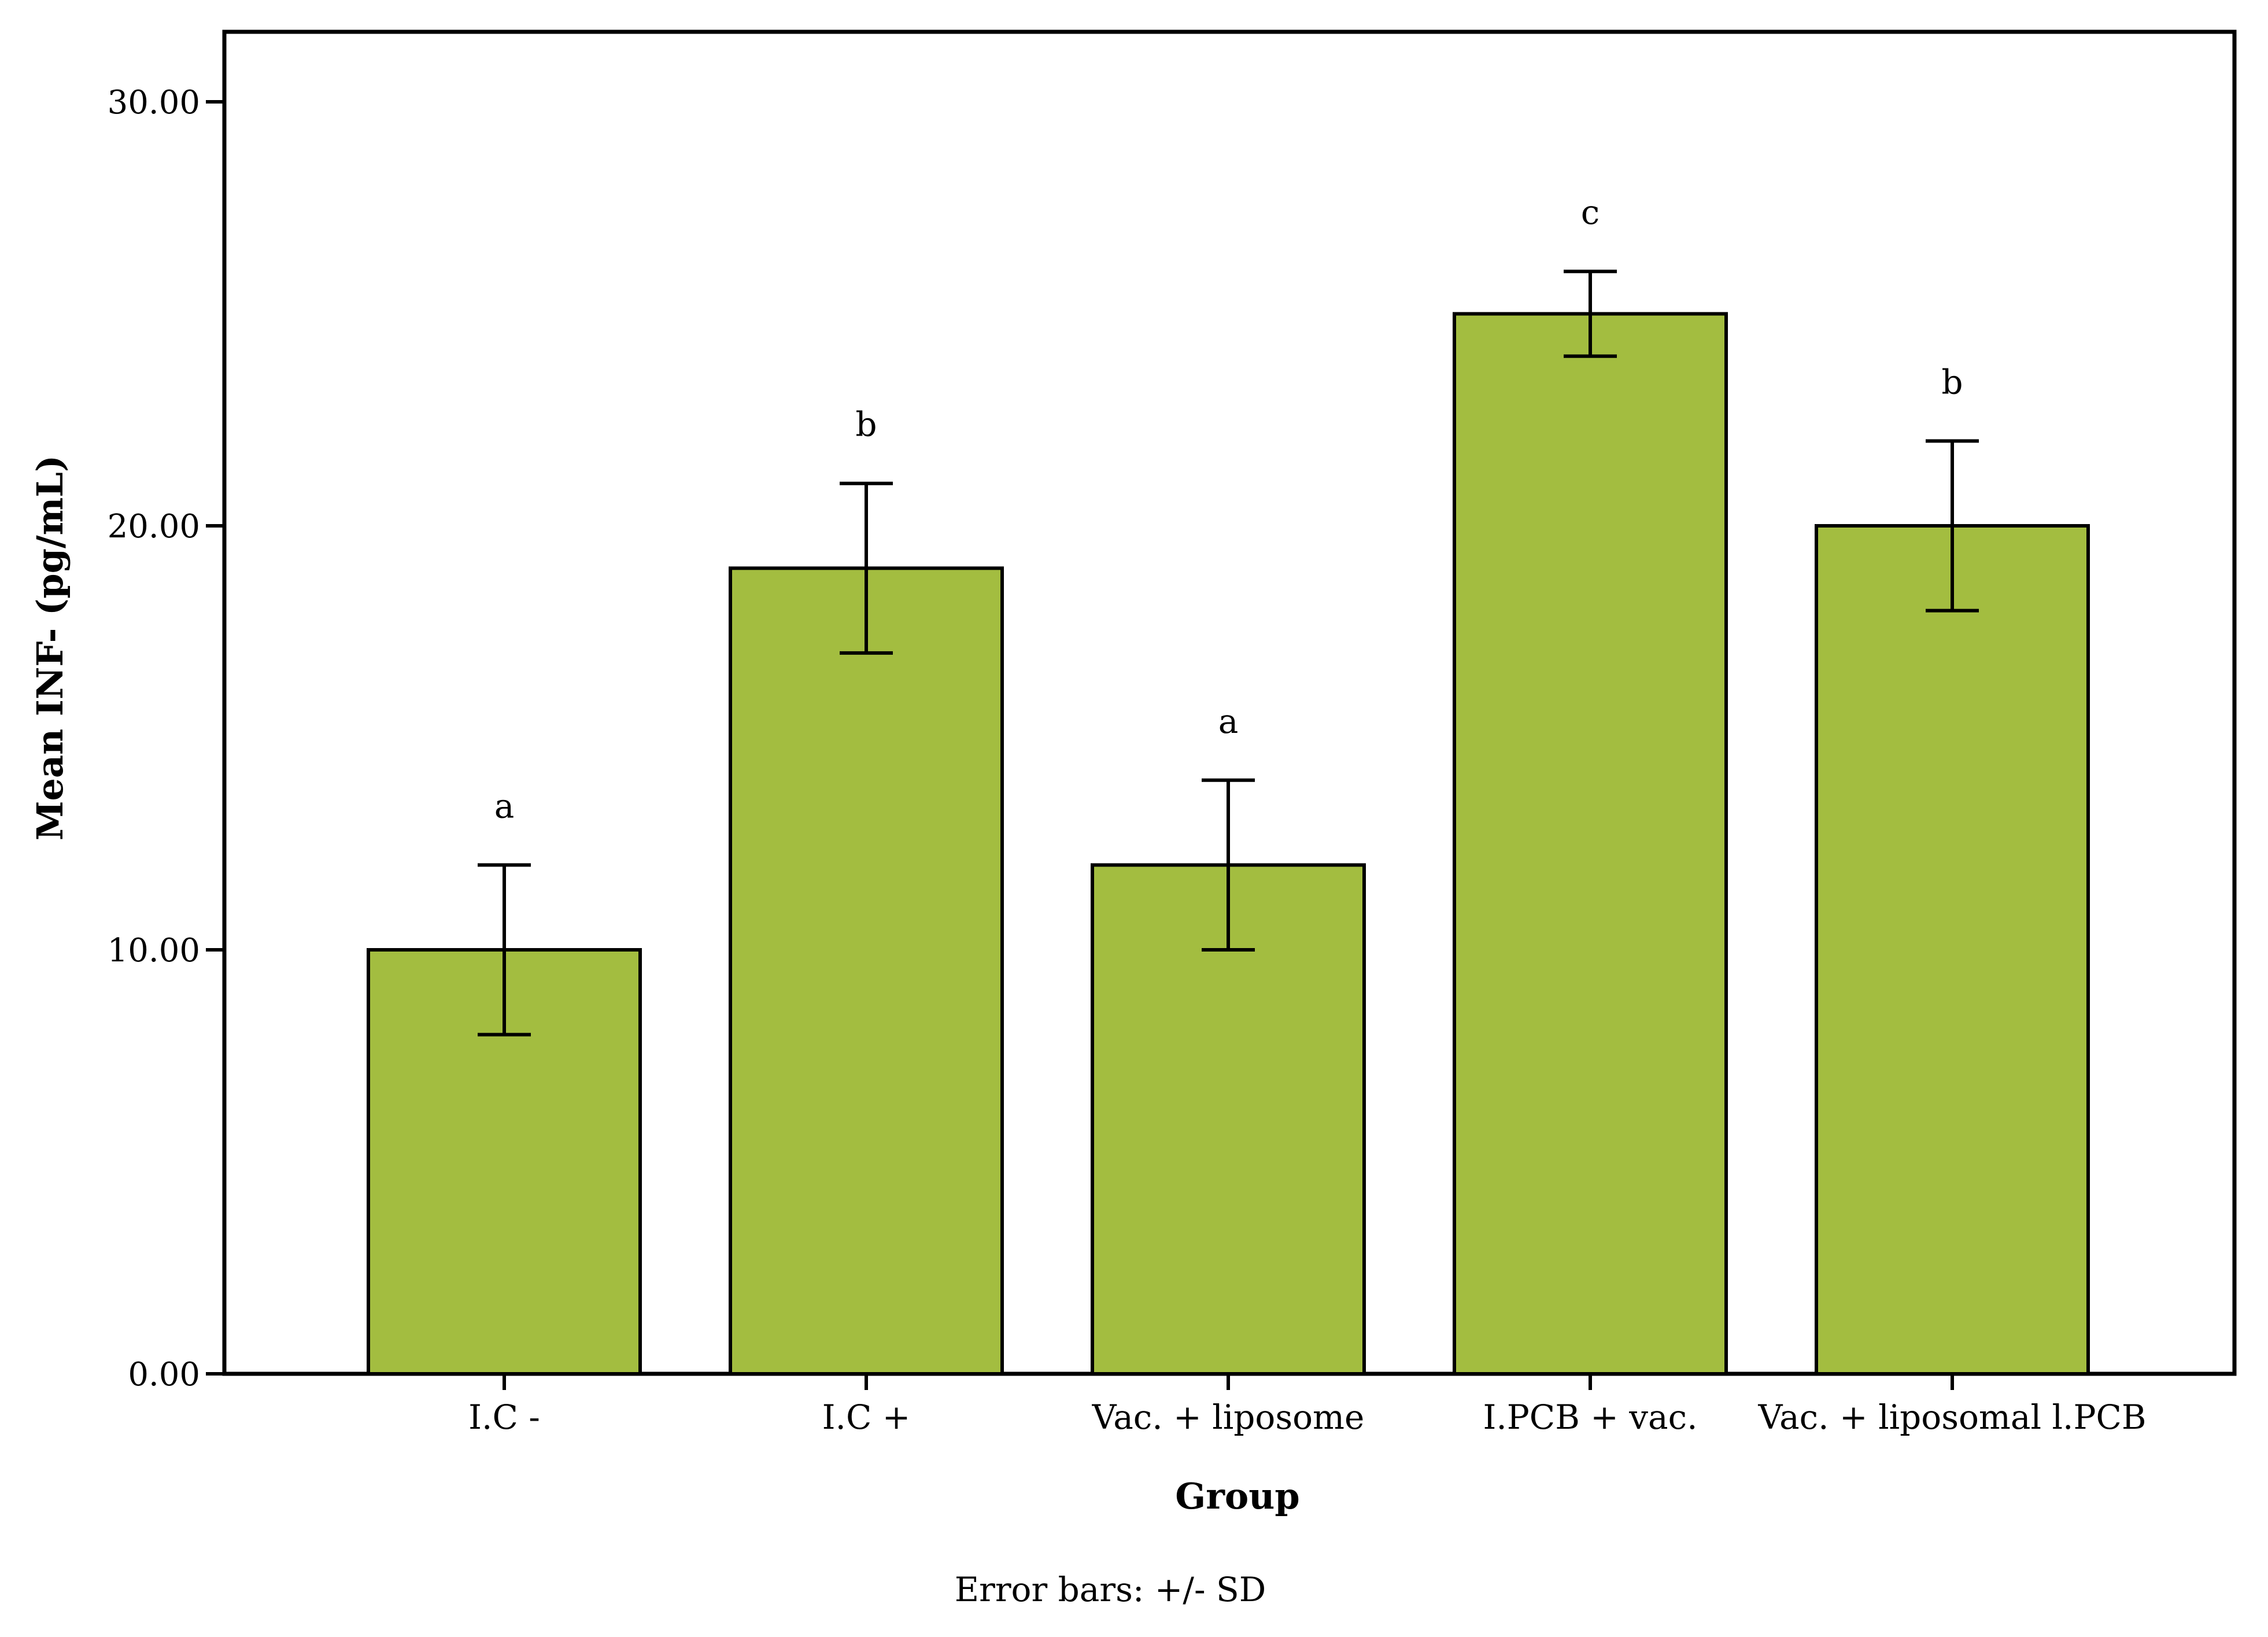  I want to click on y-tick-label: 20.00, so click(154, 526).